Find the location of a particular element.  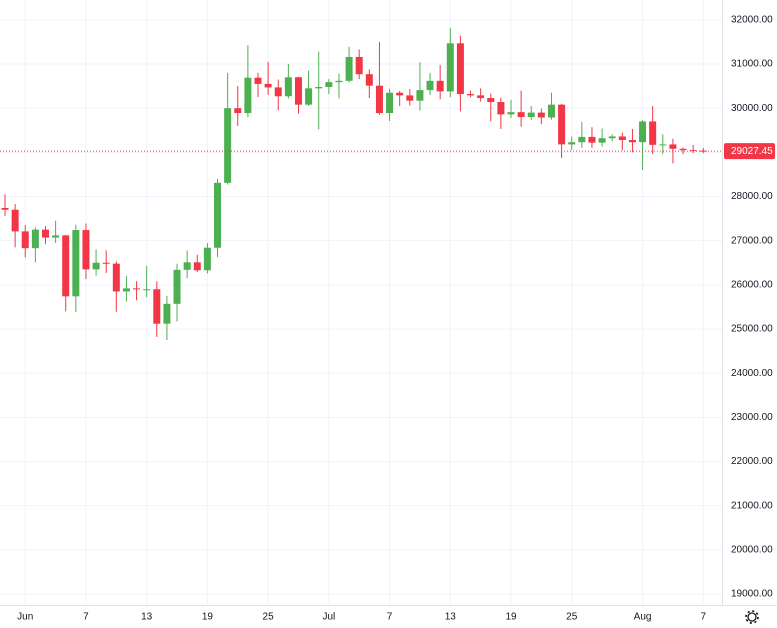

settings-icon is located at coordinates (752, 617).